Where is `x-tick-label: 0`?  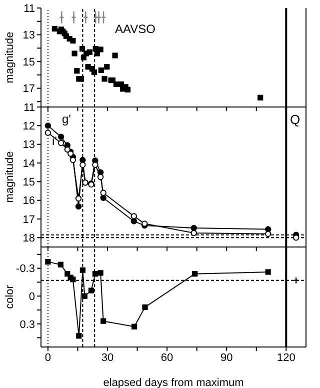
x-tick-label: 0 is located at coordinates (48, 358).